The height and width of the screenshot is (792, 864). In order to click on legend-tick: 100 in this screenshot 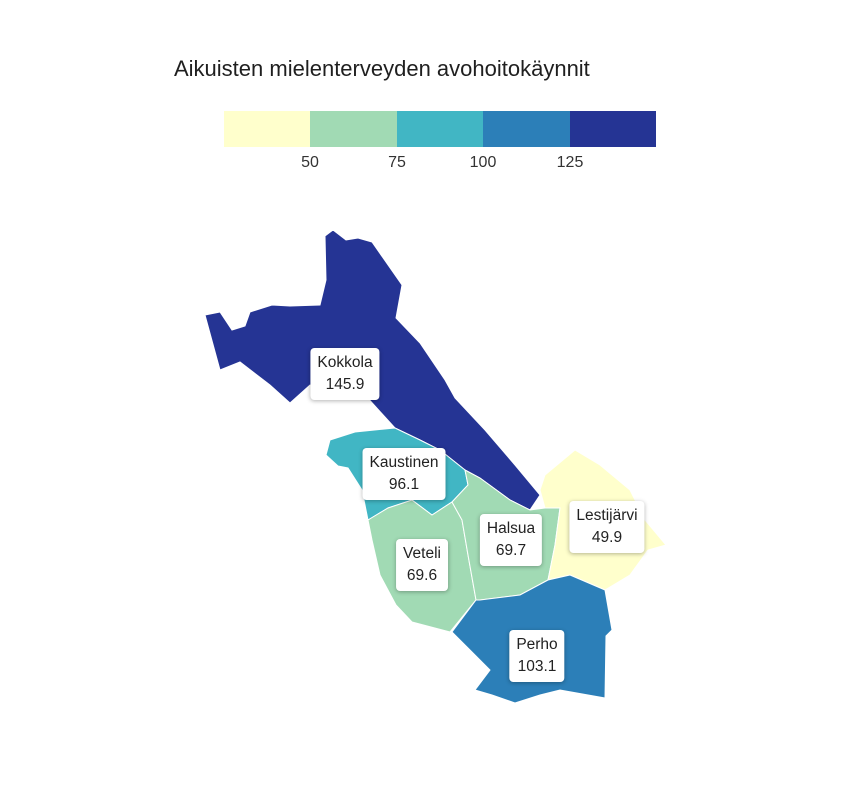, I will do `click(483, 162)`.